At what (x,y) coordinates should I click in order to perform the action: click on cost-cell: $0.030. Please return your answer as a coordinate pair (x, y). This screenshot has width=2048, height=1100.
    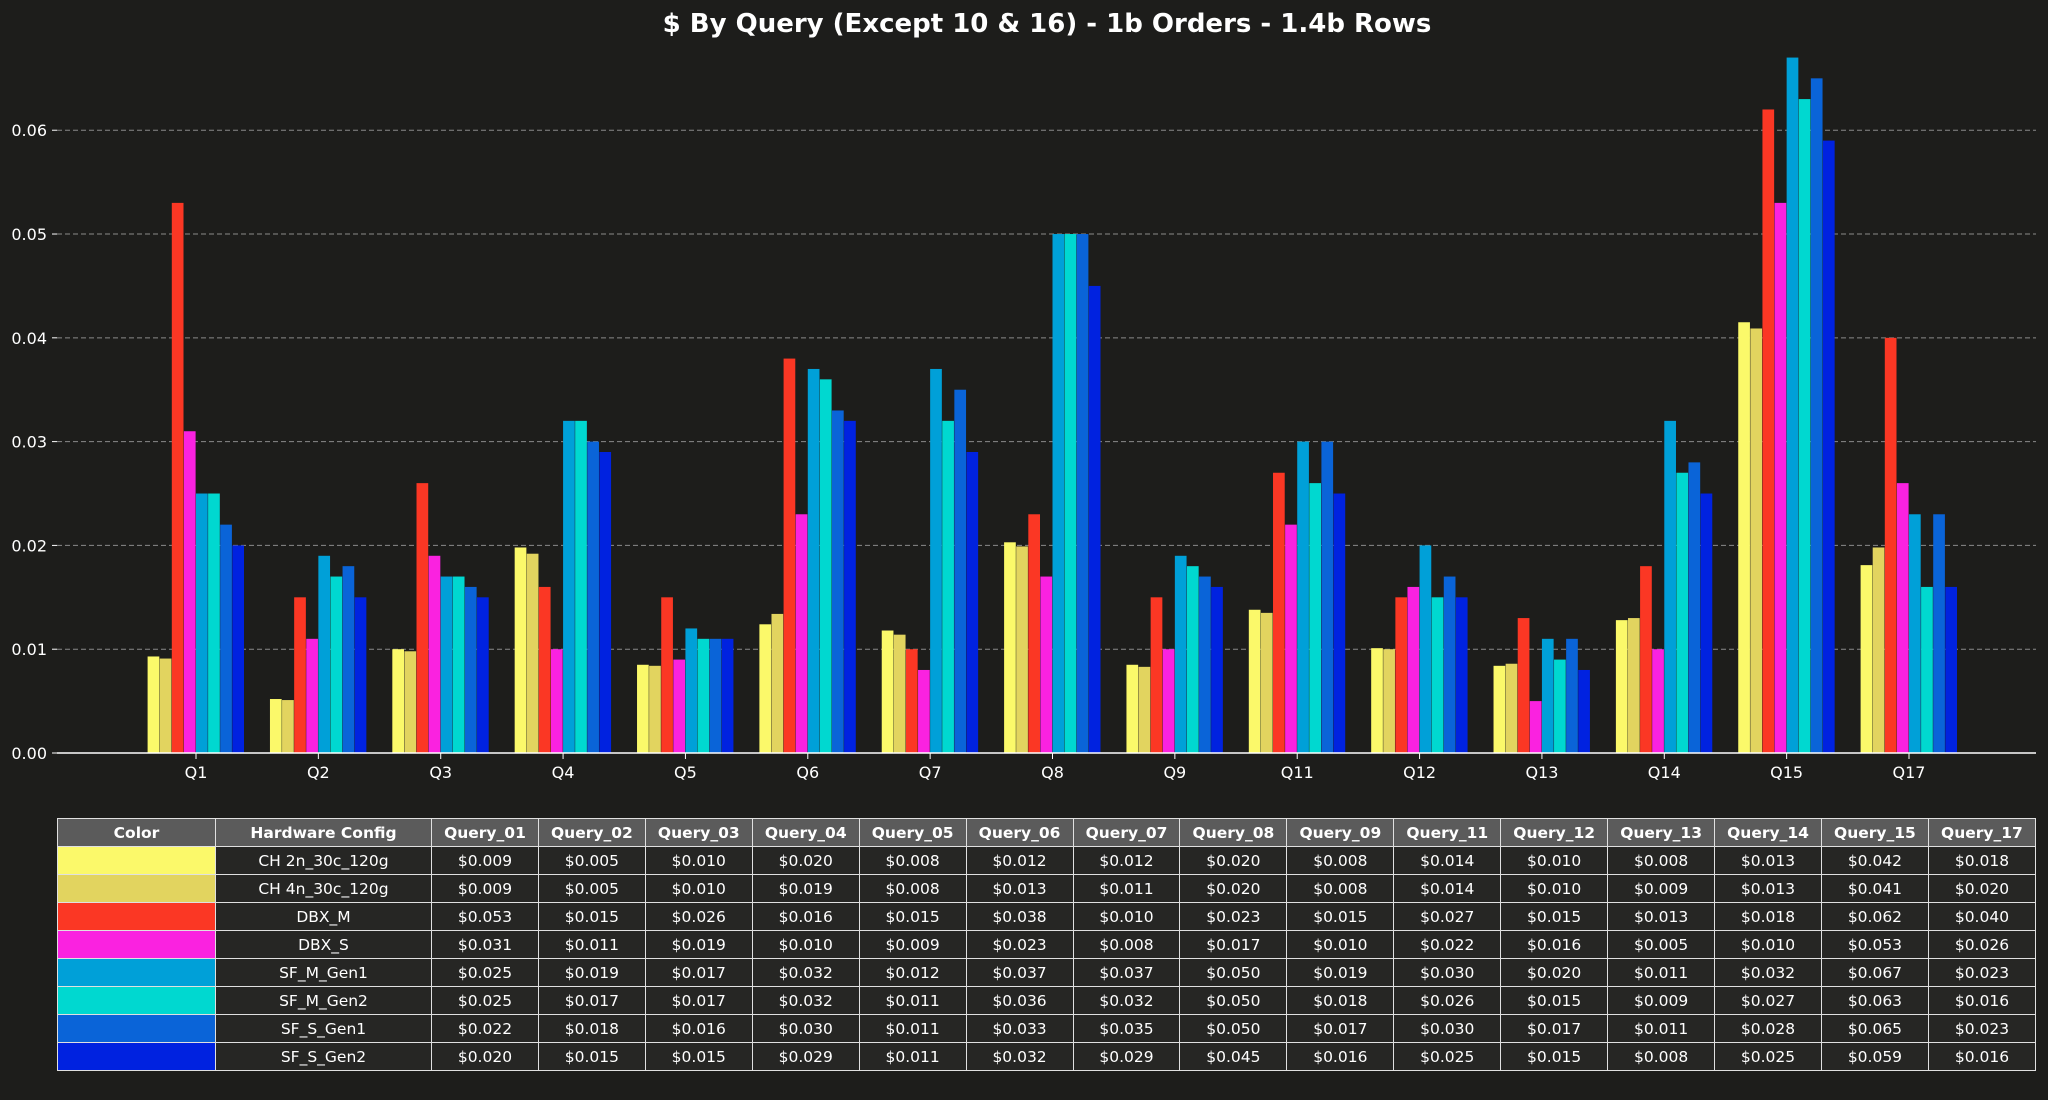
    Looking at the image, I should click on (1447, 1028).